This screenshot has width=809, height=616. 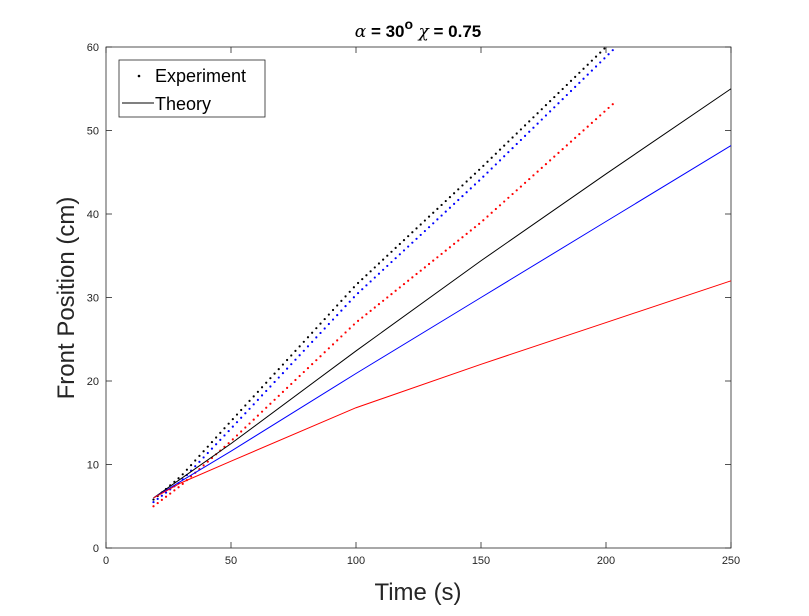 What do you see at coordinates (106, 561) in the screenshot?
I see `x-tick-label: 0` at bounding box center [106, 561].